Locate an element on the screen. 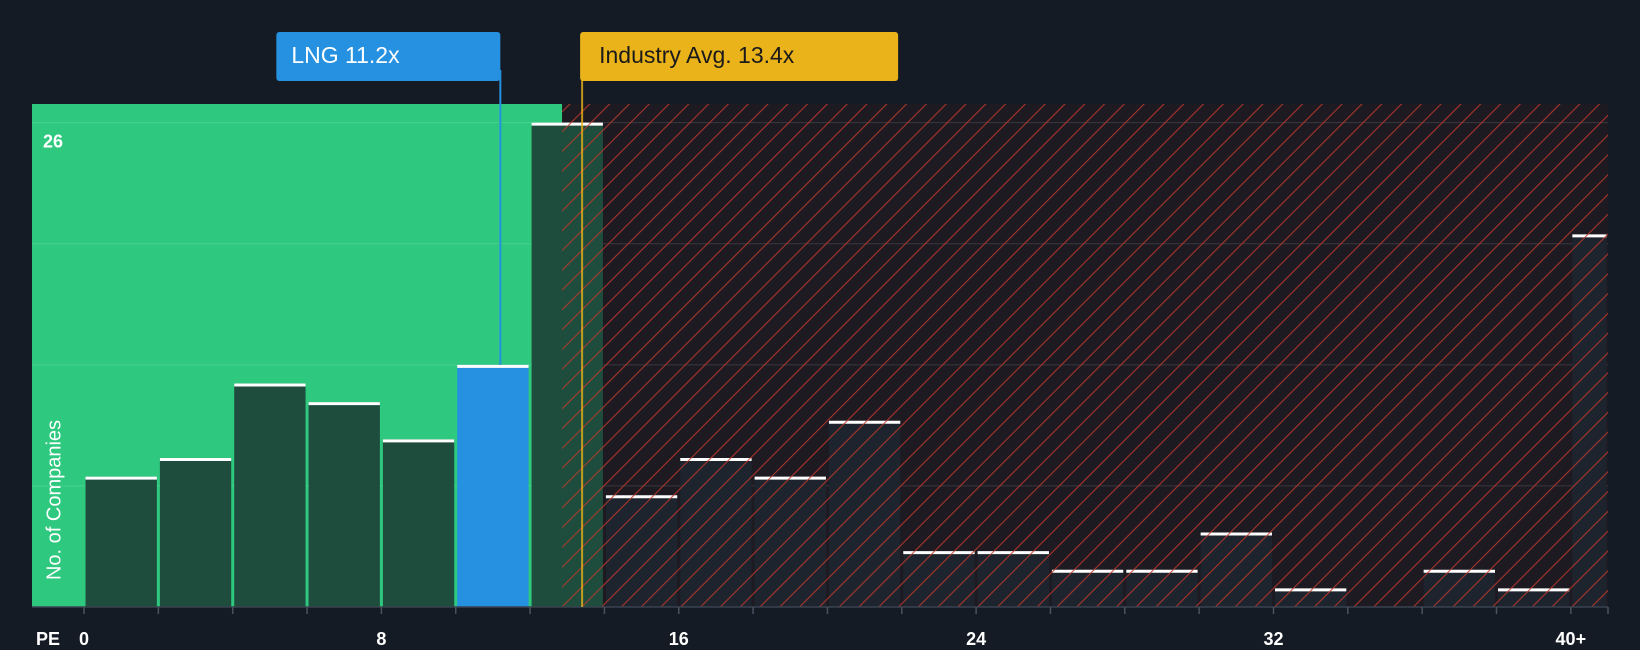 This screenshot has width=1640, height=650. x-tick-label: 24 is located at coordinates (976, 639).